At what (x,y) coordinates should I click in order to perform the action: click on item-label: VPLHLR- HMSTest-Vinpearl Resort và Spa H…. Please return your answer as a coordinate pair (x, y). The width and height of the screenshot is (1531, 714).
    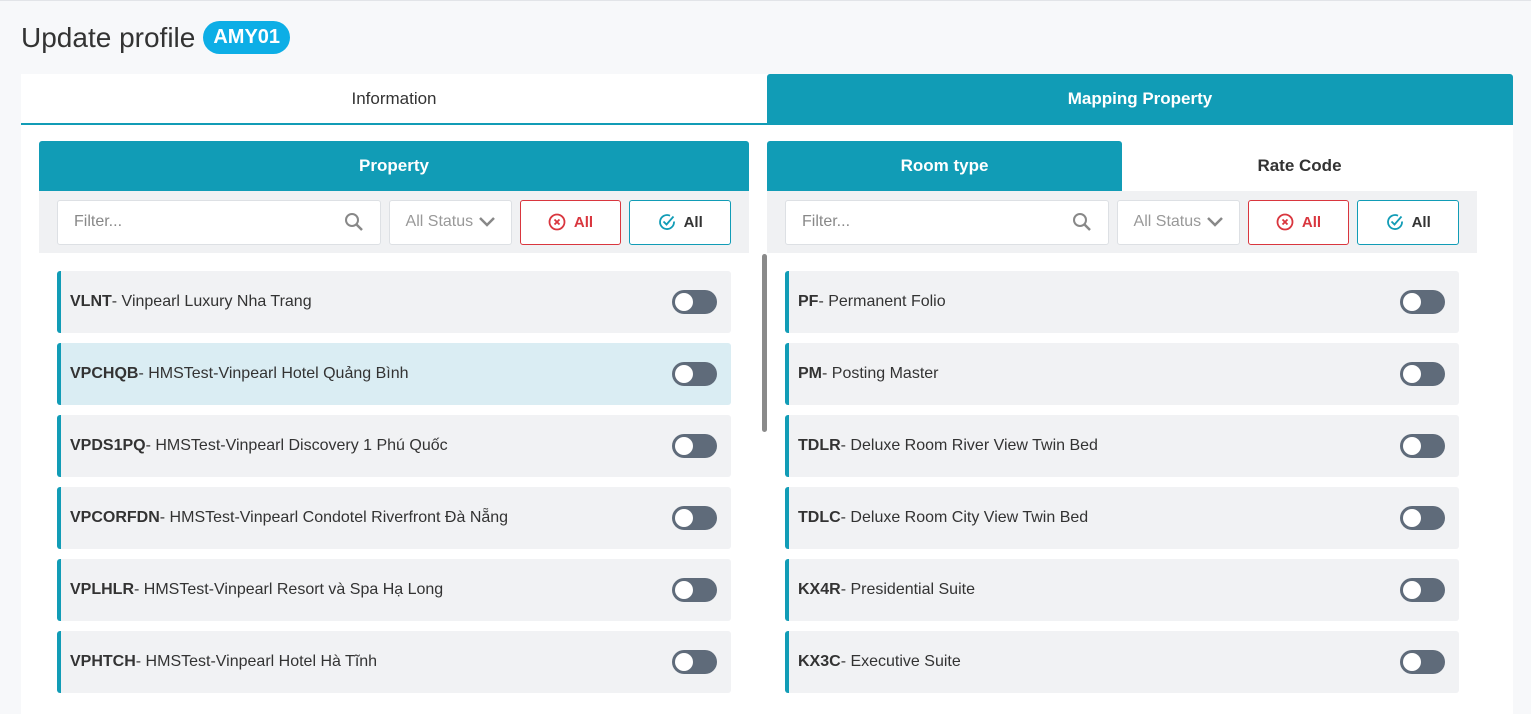
    Looking at the image, I should click on (256, 590).